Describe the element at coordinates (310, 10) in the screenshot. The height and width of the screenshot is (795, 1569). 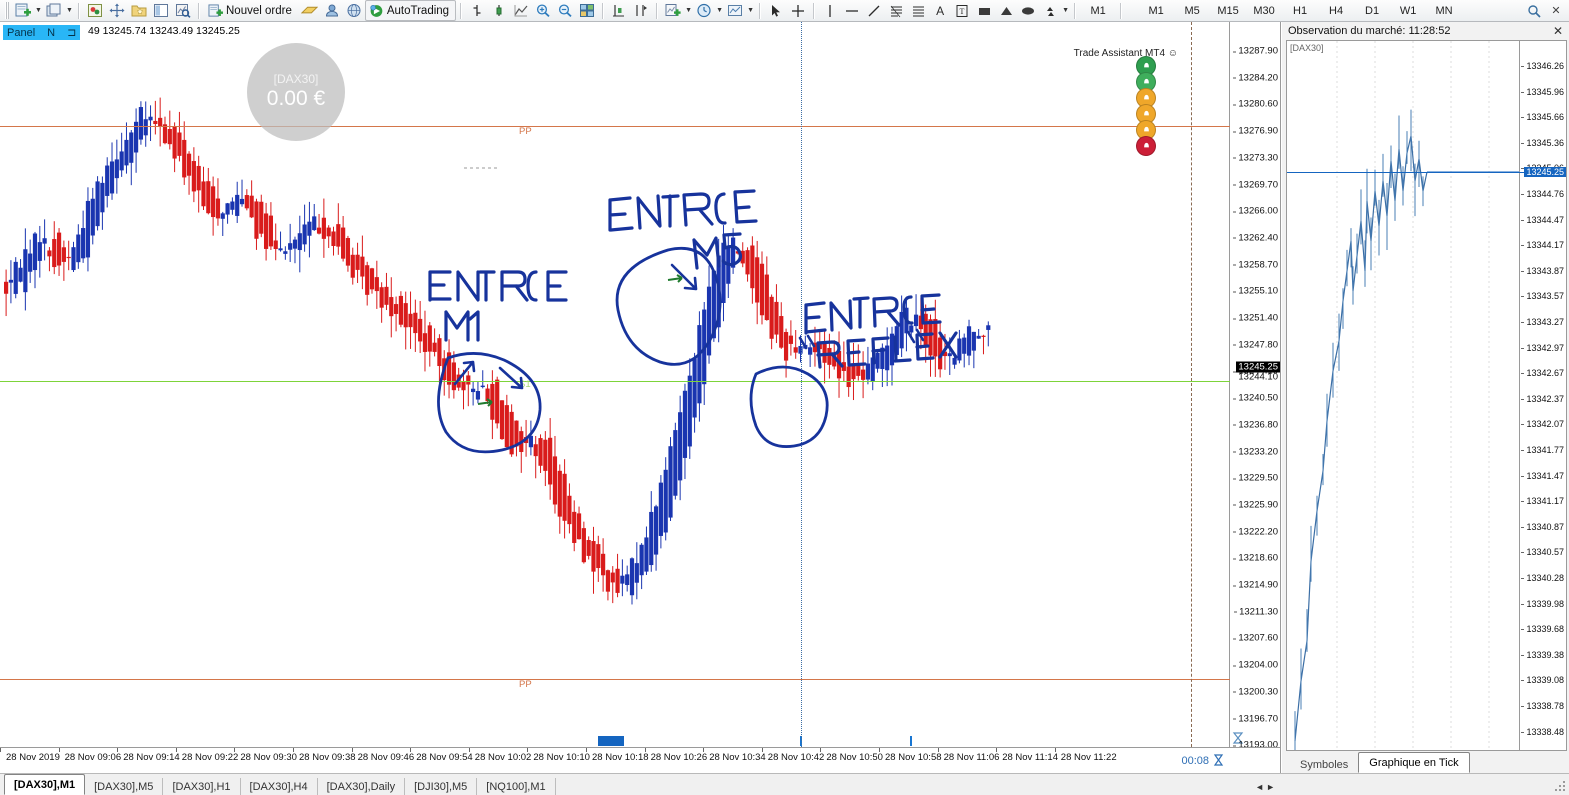
I see `metaeditor-icon` at that location.